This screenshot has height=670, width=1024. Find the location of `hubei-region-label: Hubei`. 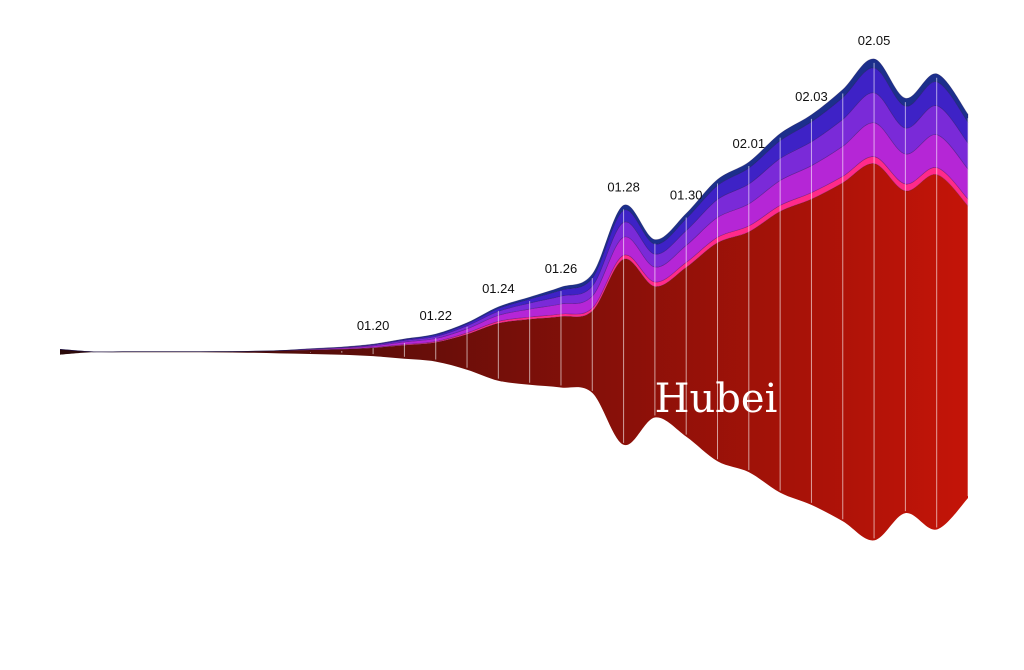

hubei-region-label: Hubei is located at coordinates (716, 399).